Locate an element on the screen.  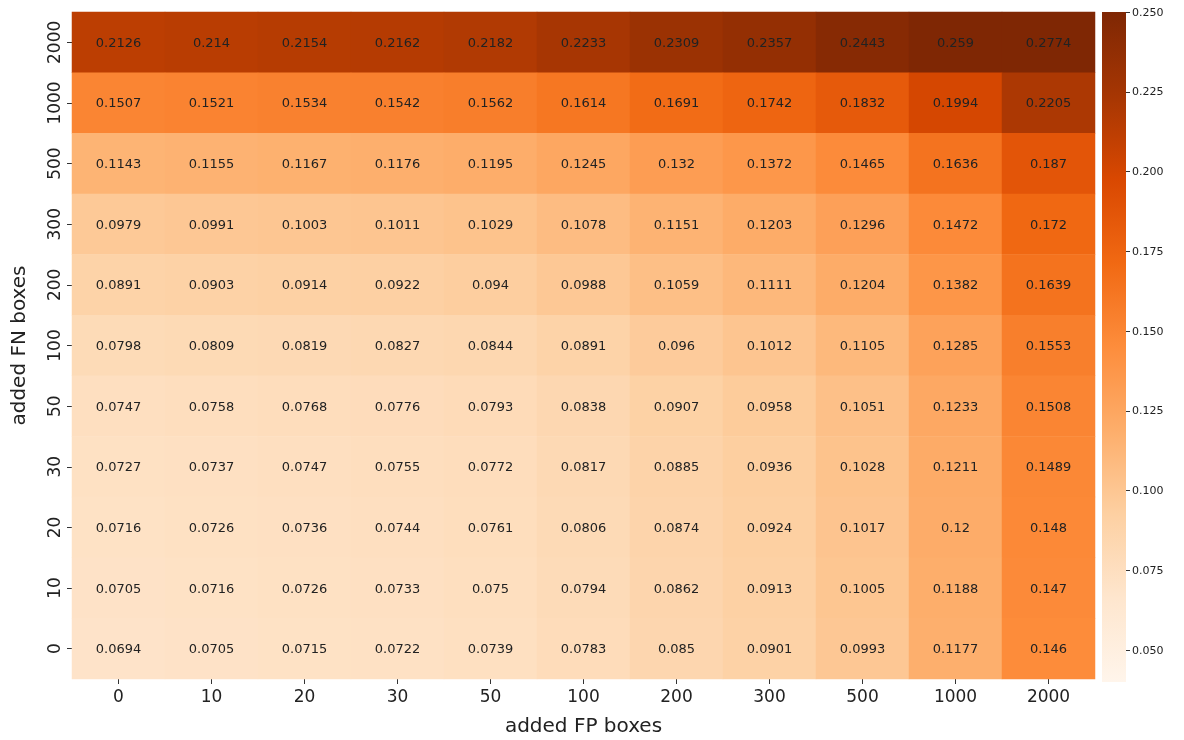
data-label: 0.1204 is located at coordinates (862, 285).